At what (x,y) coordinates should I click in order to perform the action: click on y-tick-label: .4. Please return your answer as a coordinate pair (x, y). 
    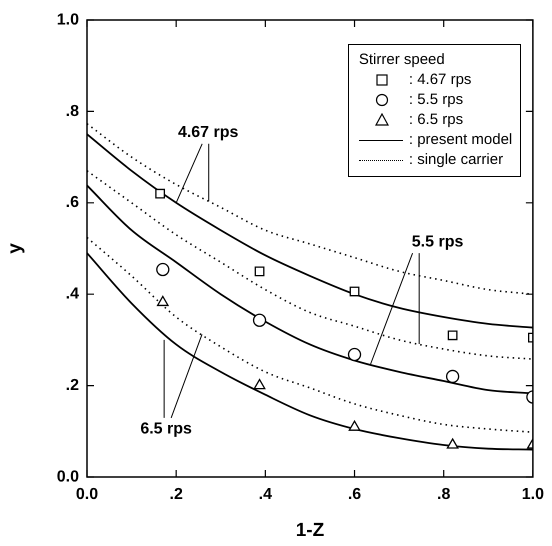
    Looking at the image, I should click on (73, 294).